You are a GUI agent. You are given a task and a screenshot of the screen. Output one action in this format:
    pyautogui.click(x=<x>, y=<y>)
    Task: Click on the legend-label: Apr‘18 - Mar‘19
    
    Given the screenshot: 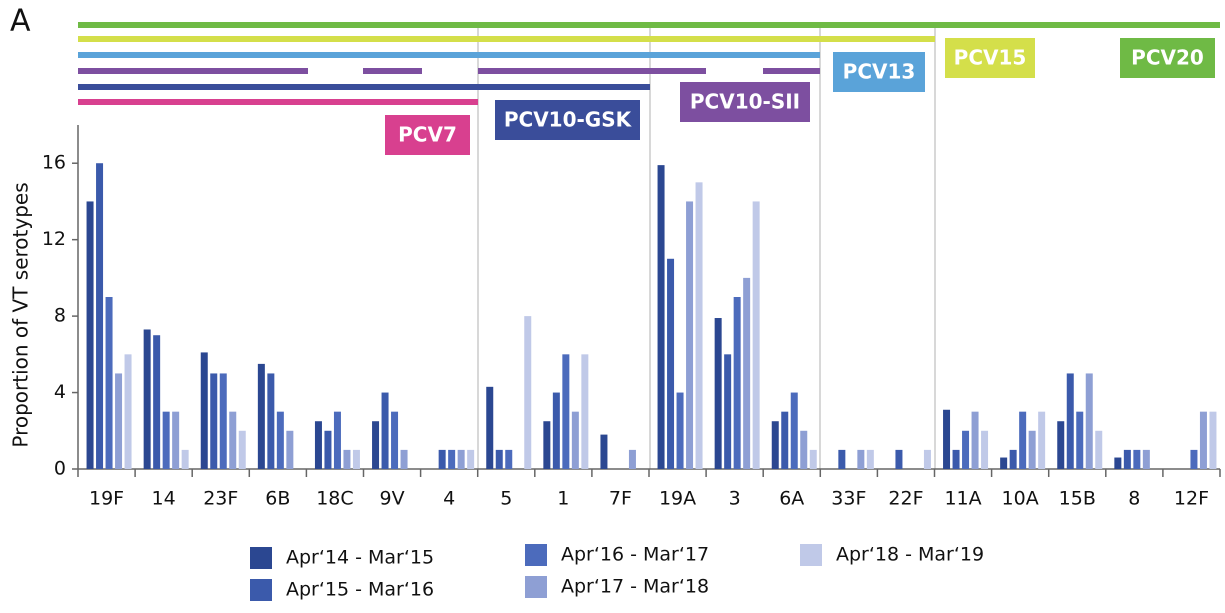 What is the action you would take?
    pyautogui.click(x=910, y=555)
    